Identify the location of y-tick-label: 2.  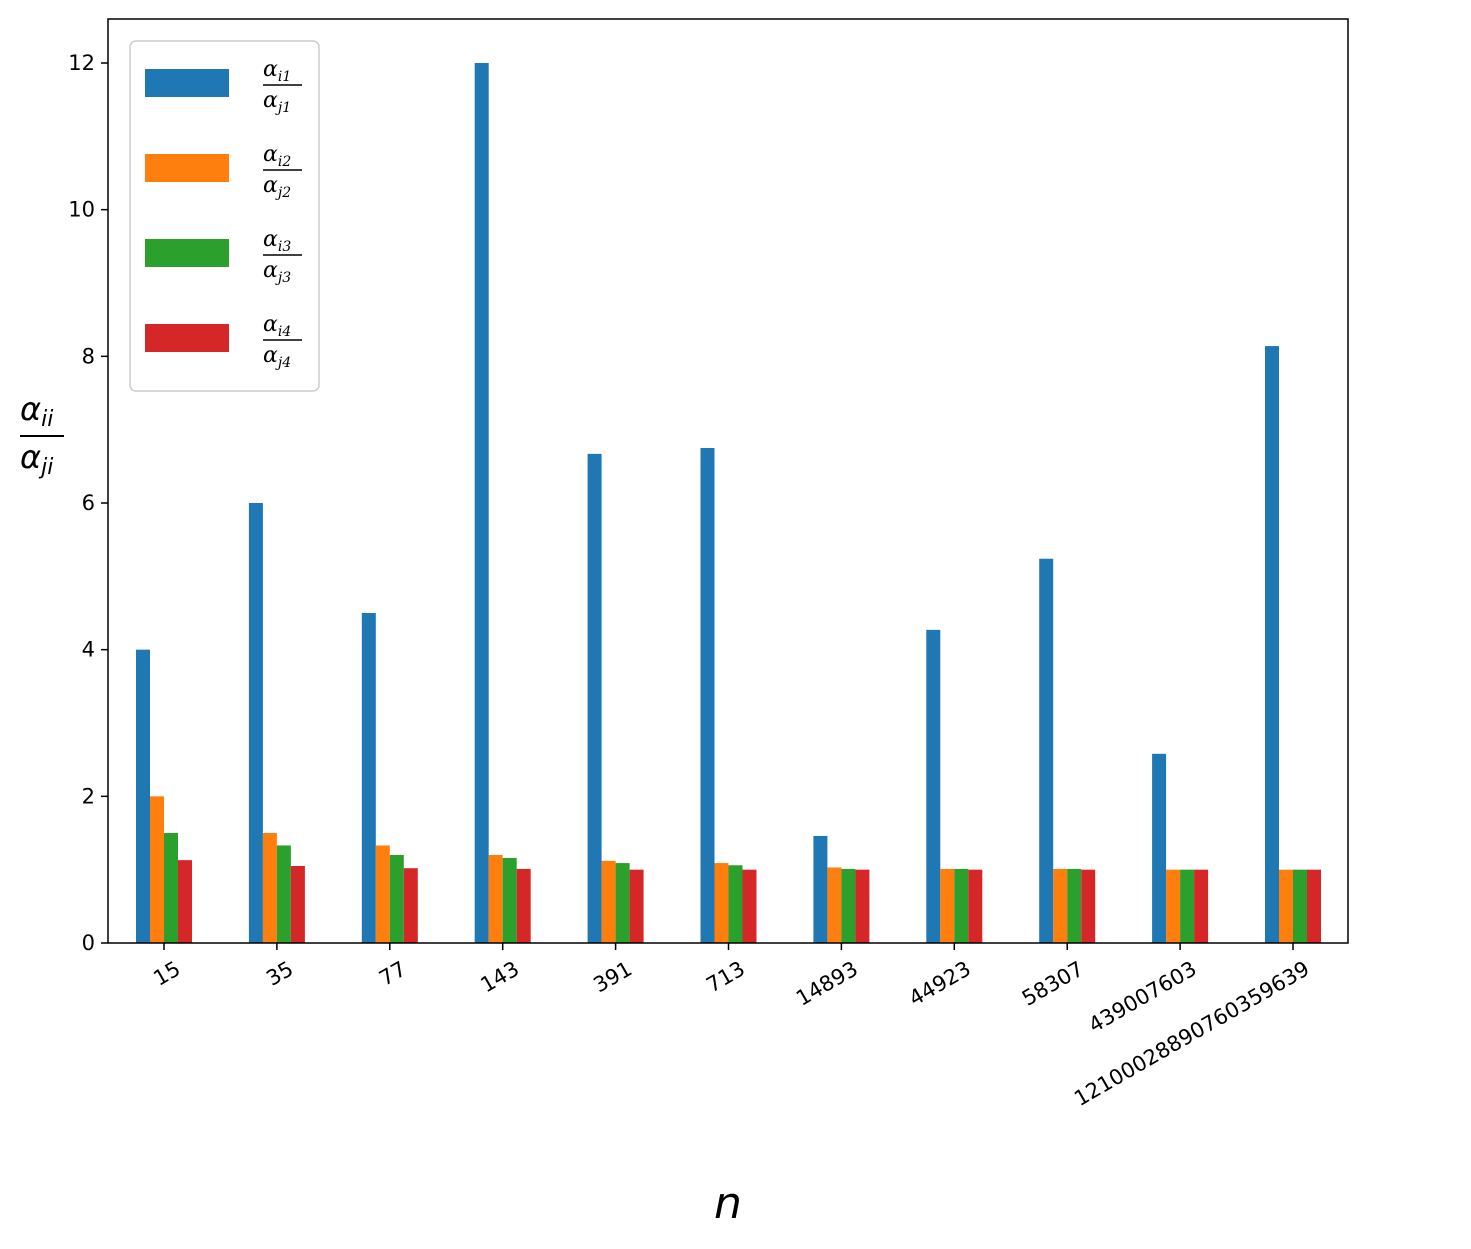
(88, 796).